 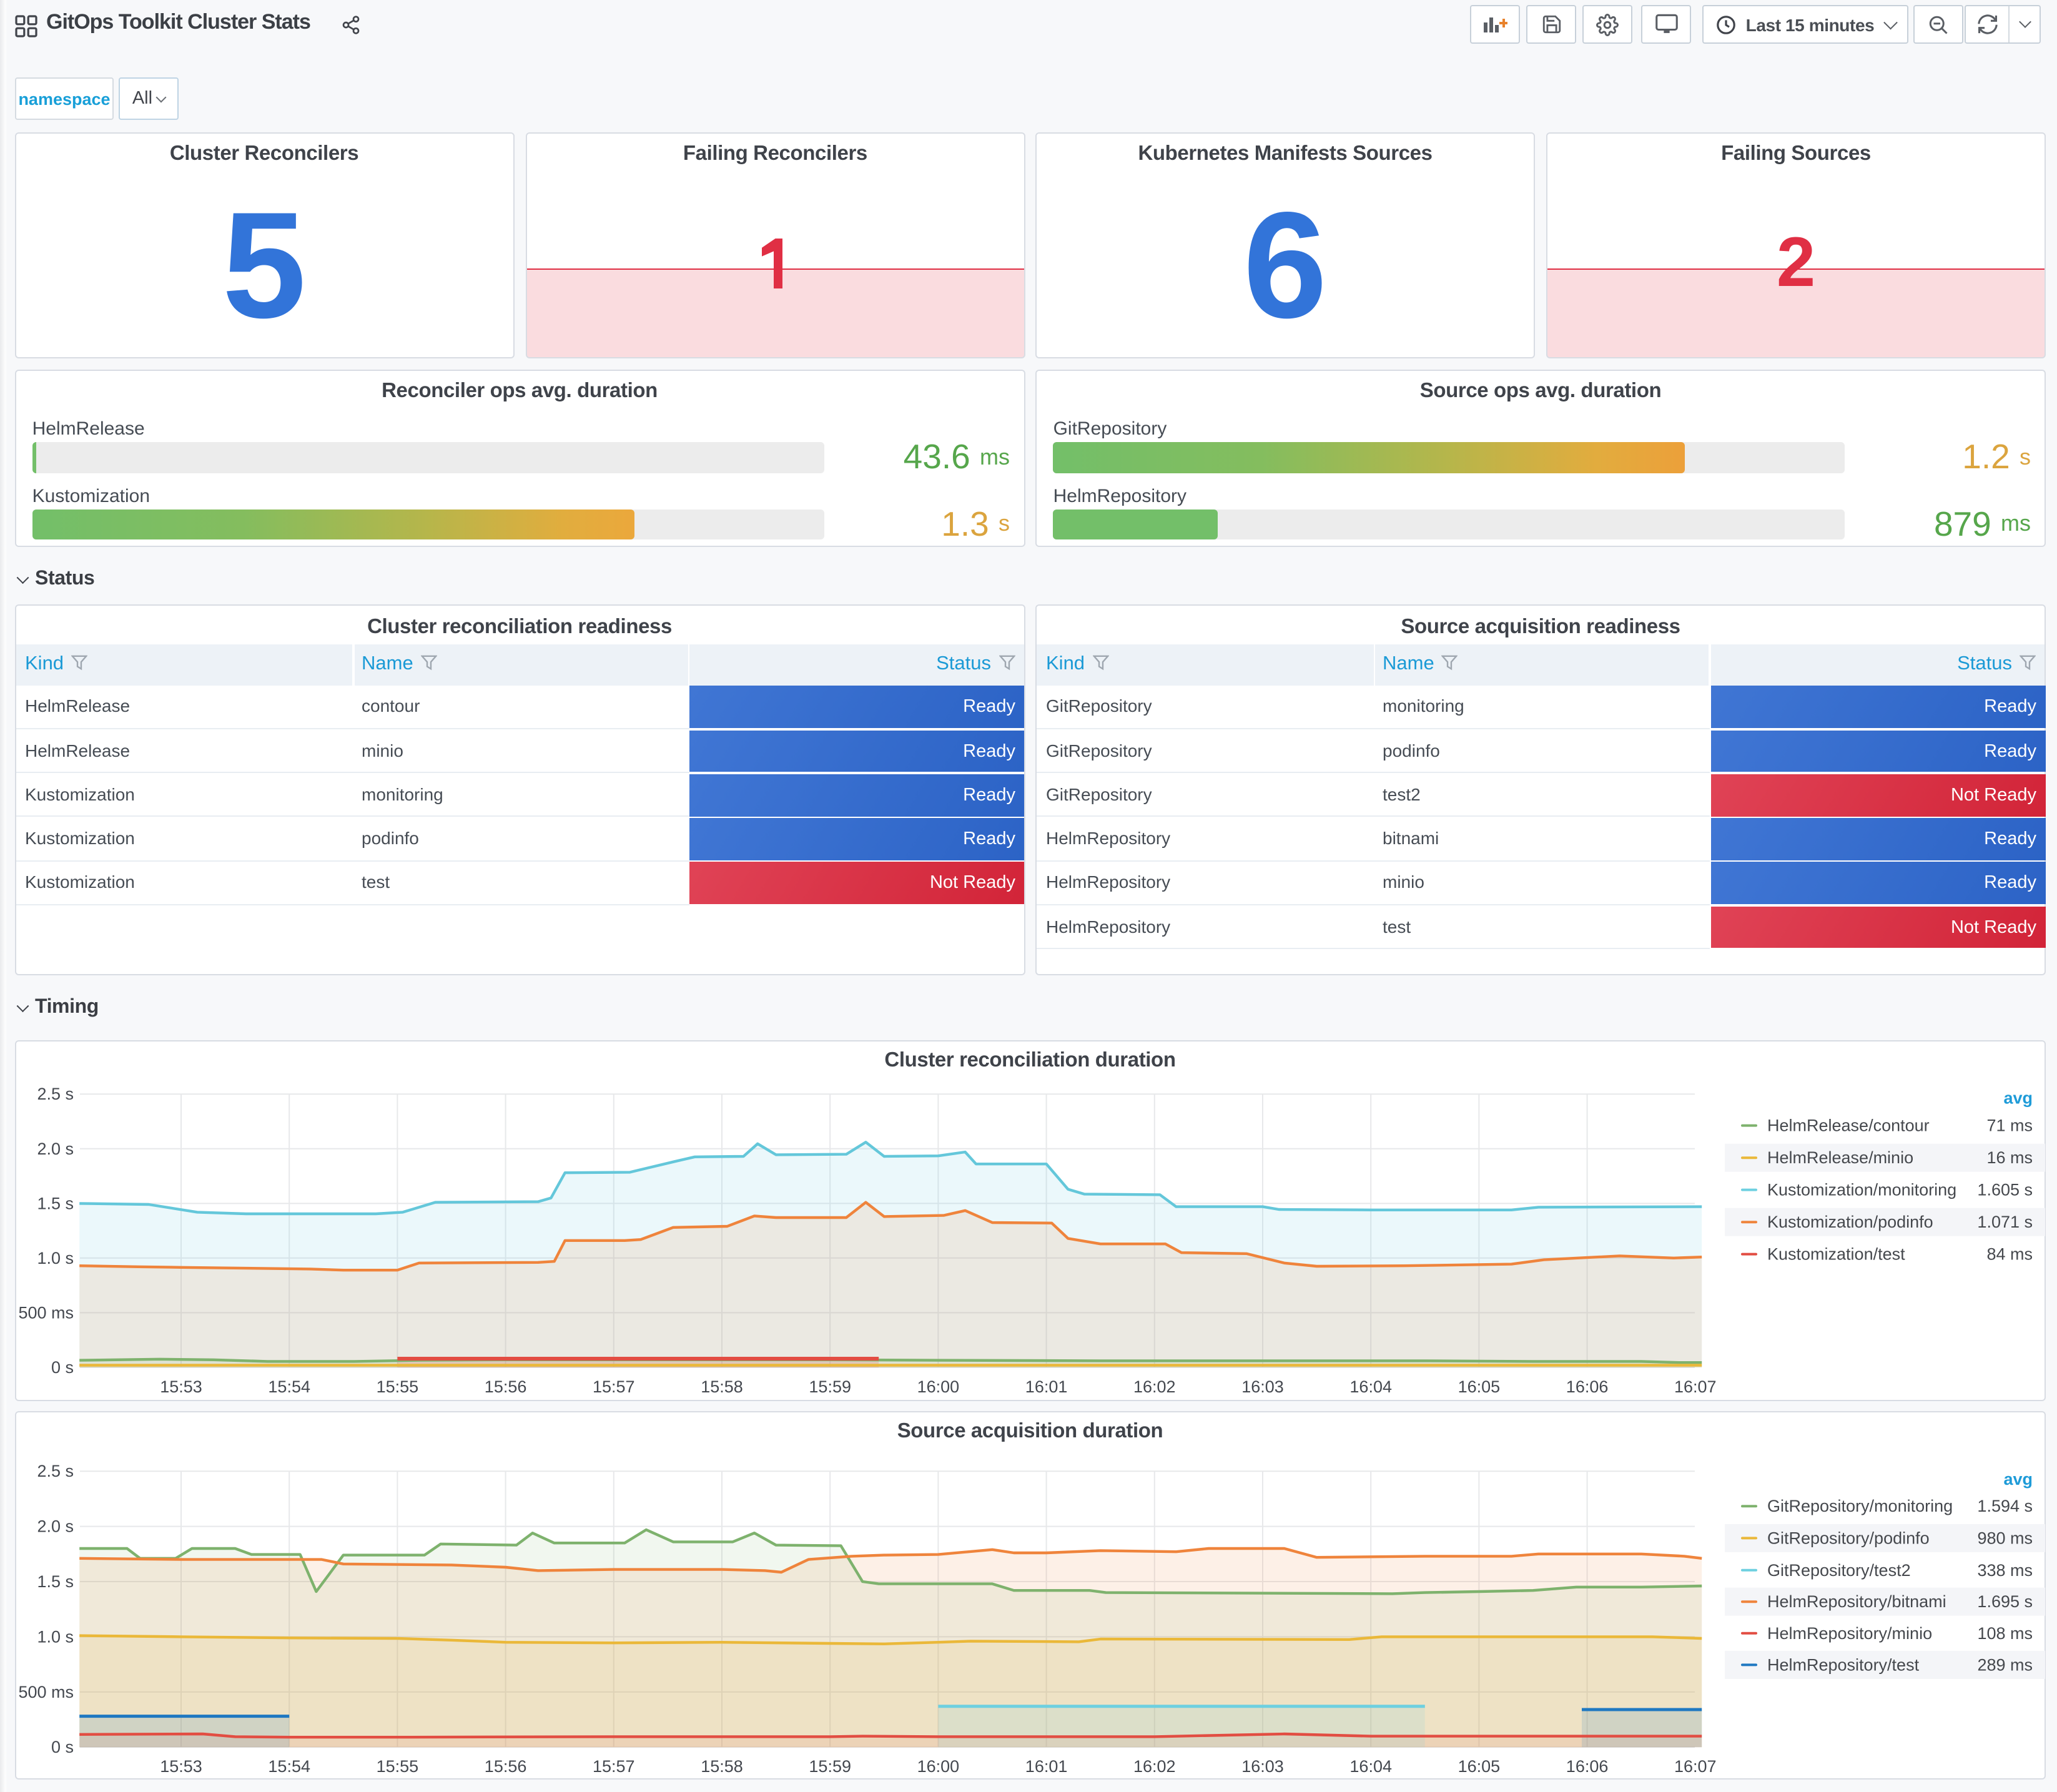 I want to click on svg-text: 1.594 s, so click(x=2004, y=1506).